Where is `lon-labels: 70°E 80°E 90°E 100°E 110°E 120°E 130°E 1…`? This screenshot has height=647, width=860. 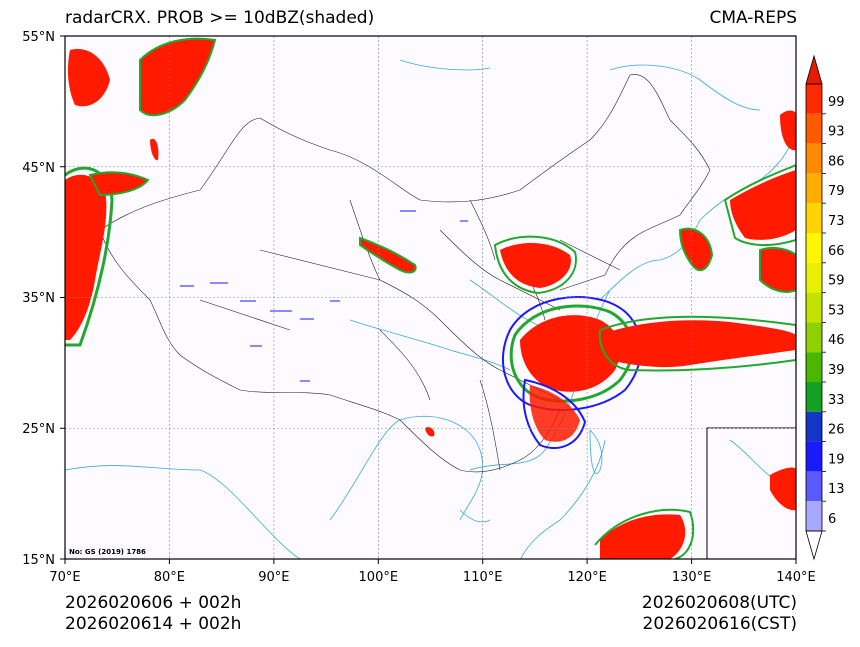 lon-labels: 70°E 80°E 90°E 100°E 110°E 120°E 130°E 1… is located at coordinates (432, 577).